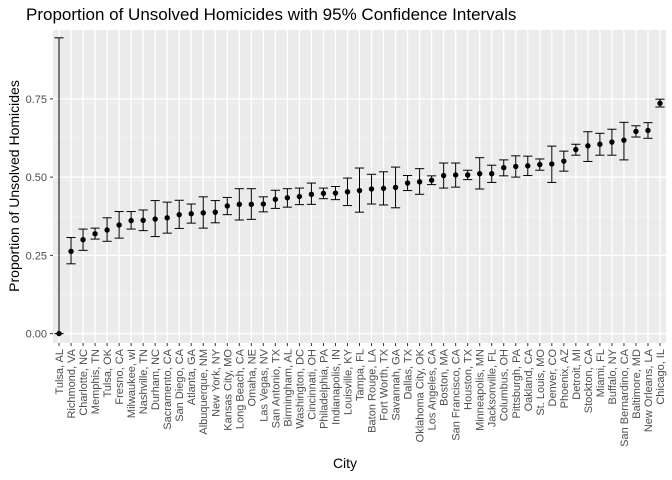  I want to click on x-tick-label: Fort Worth, TX, so click(385, 384).